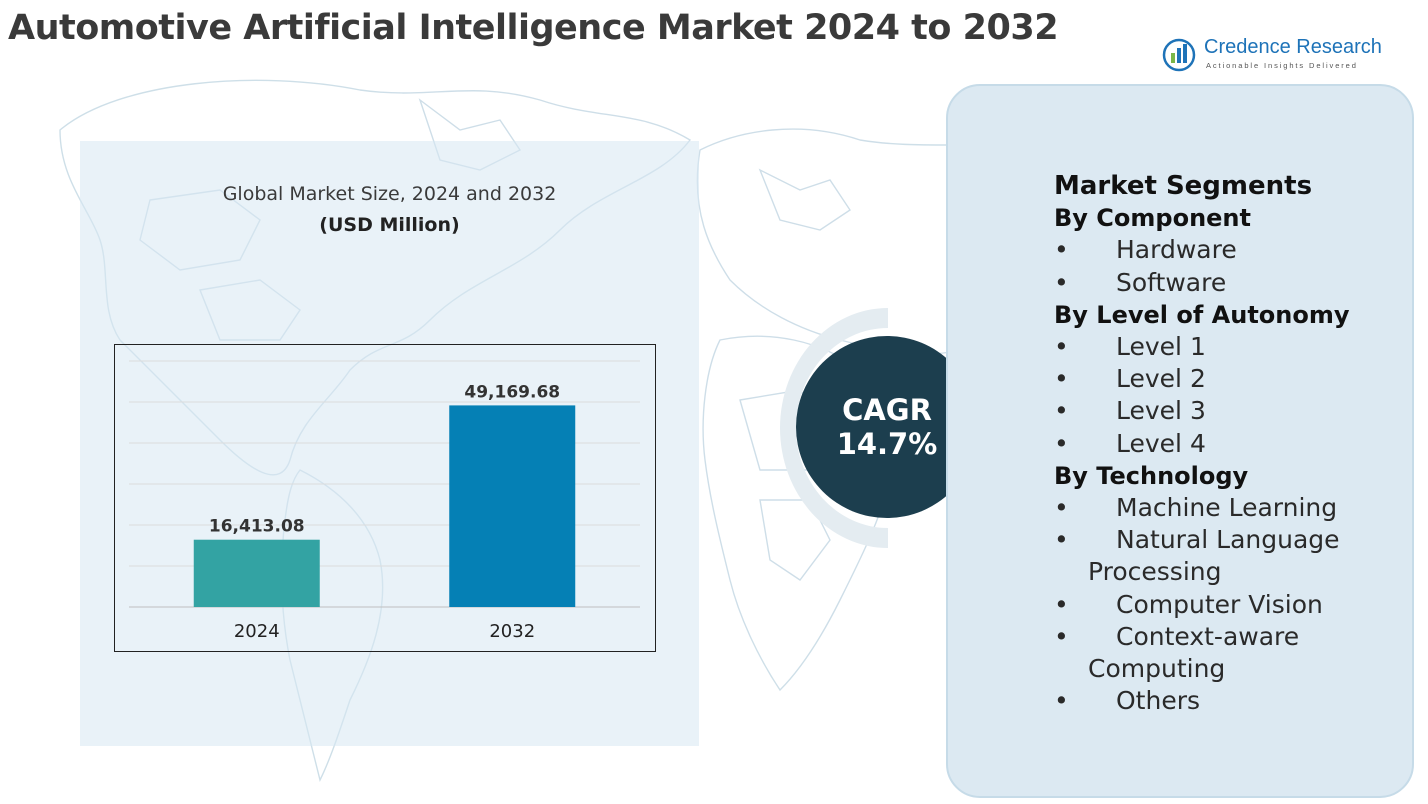  Describe the element at coordinates (1161, 379) in the screenshot. I see `segment-item-label: Level 2` at that location.